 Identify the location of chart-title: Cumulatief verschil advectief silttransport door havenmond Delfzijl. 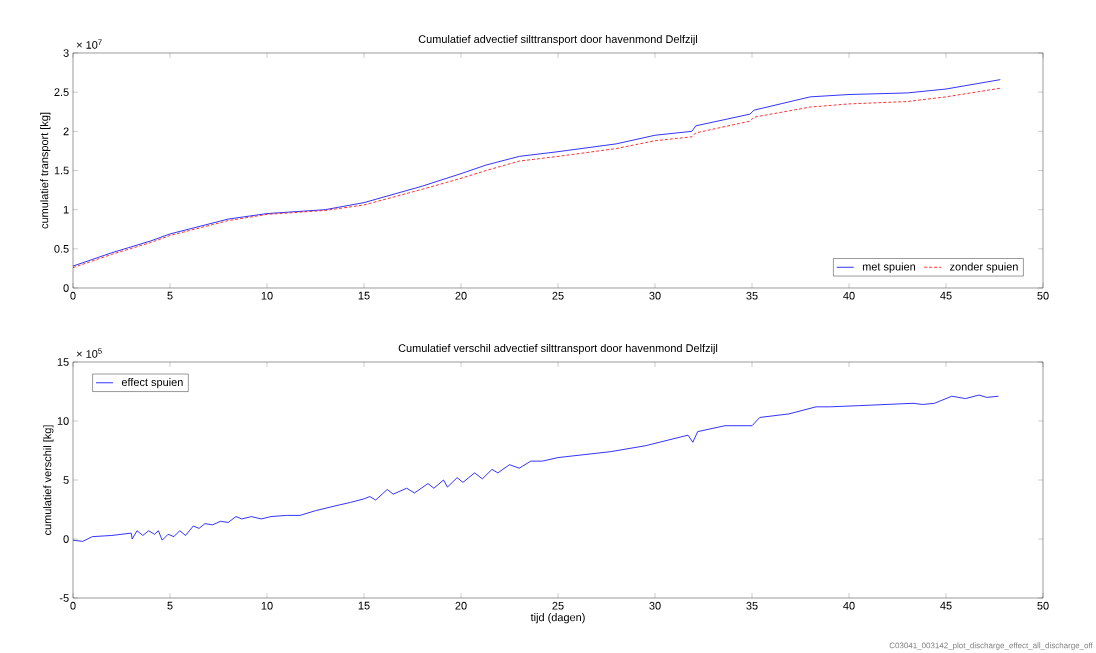
(558, 349).